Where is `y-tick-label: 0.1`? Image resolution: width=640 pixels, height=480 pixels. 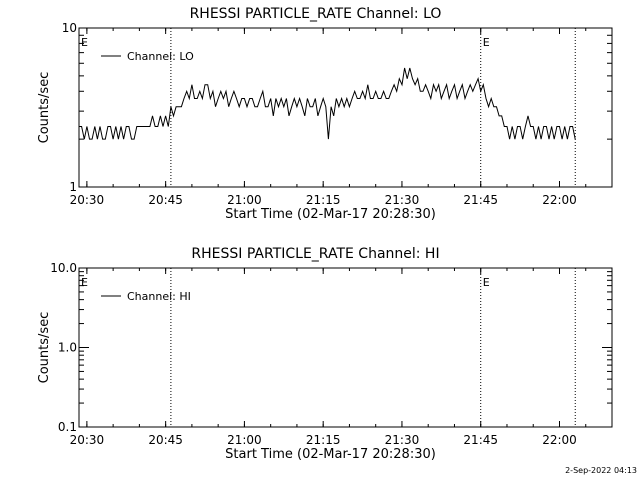 y-tick-label: 0.1 is located at coordinates (67, 427).